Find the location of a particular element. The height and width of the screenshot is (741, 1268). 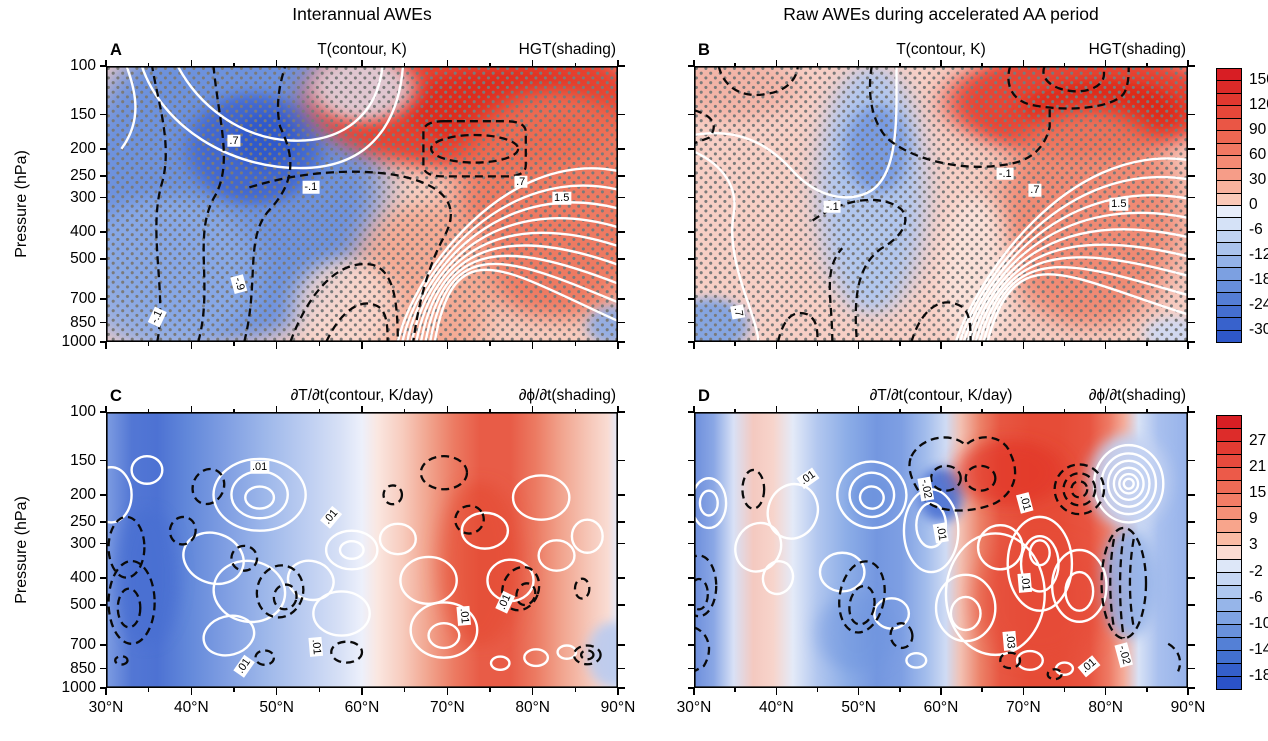

y-tick-label: 850 is located at coordinates (83, 322).